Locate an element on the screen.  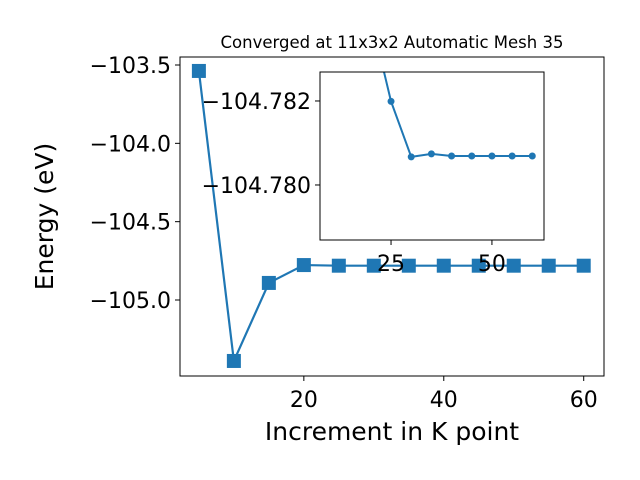
y-tick-label: −104.782 is located at coordinates (256, 102).